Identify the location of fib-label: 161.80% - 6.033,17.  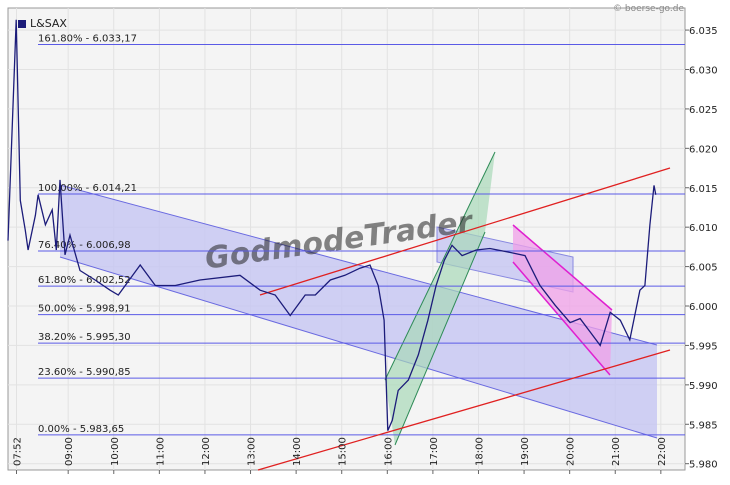
(87, 39).